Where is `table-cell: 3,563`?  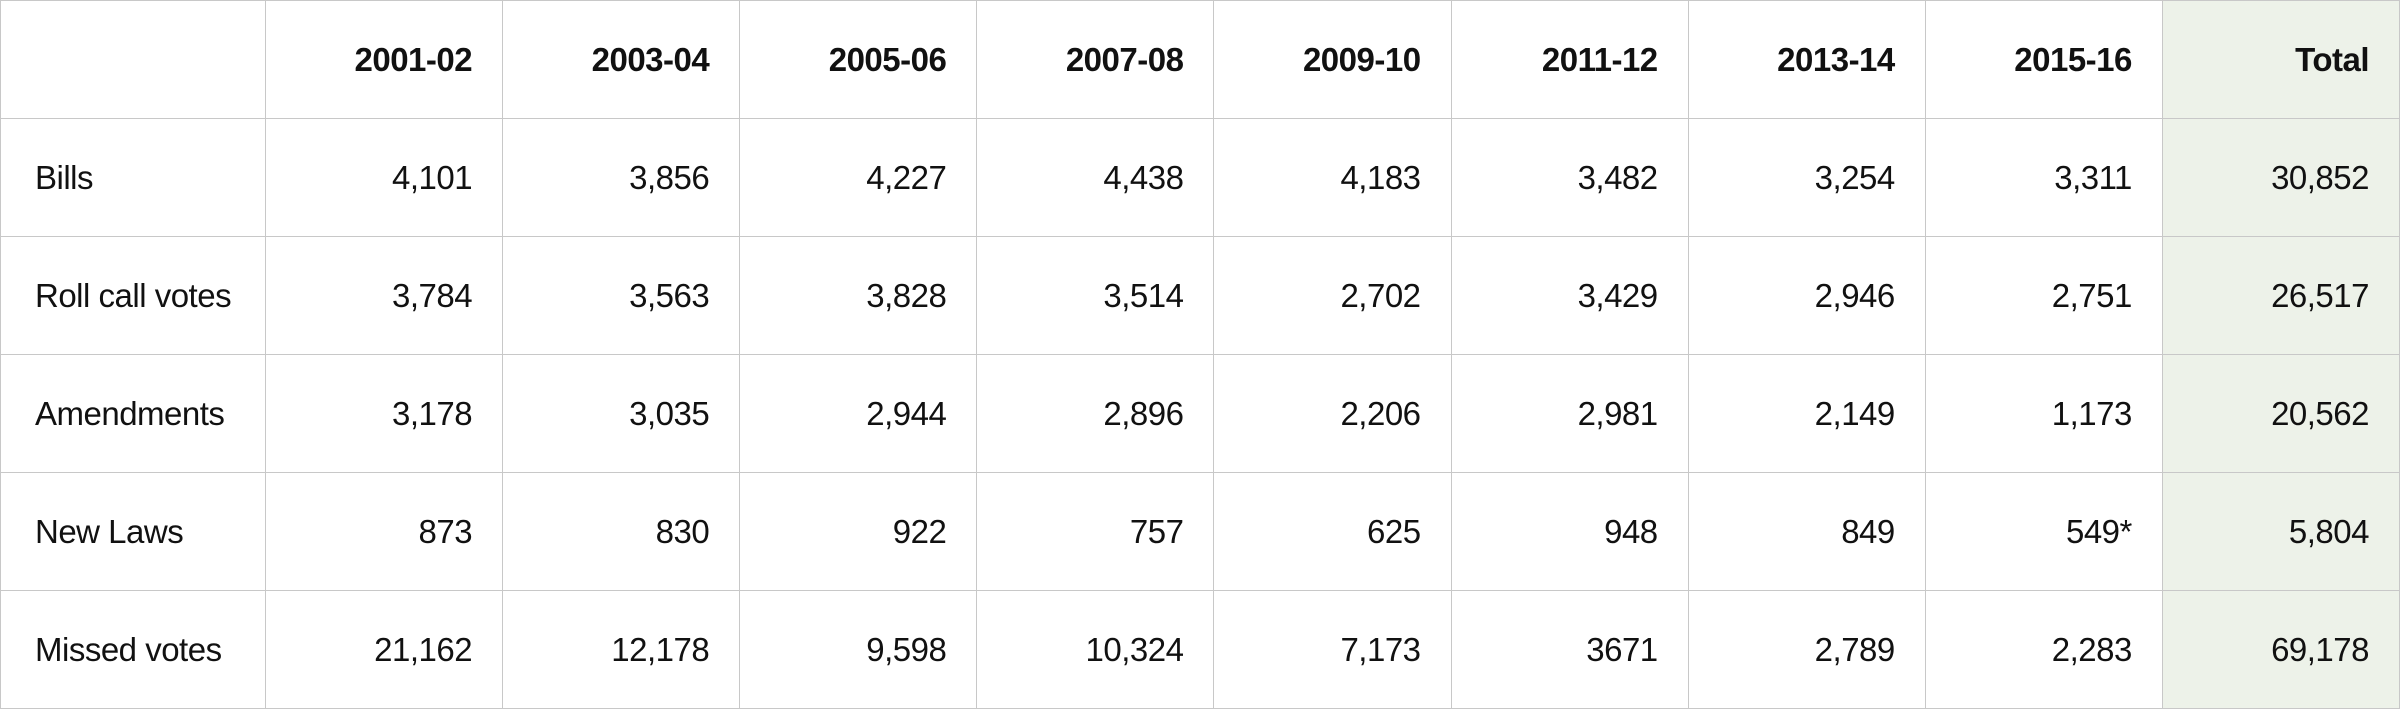
table-cell: 3,563 is located at coordinates (621, 295).